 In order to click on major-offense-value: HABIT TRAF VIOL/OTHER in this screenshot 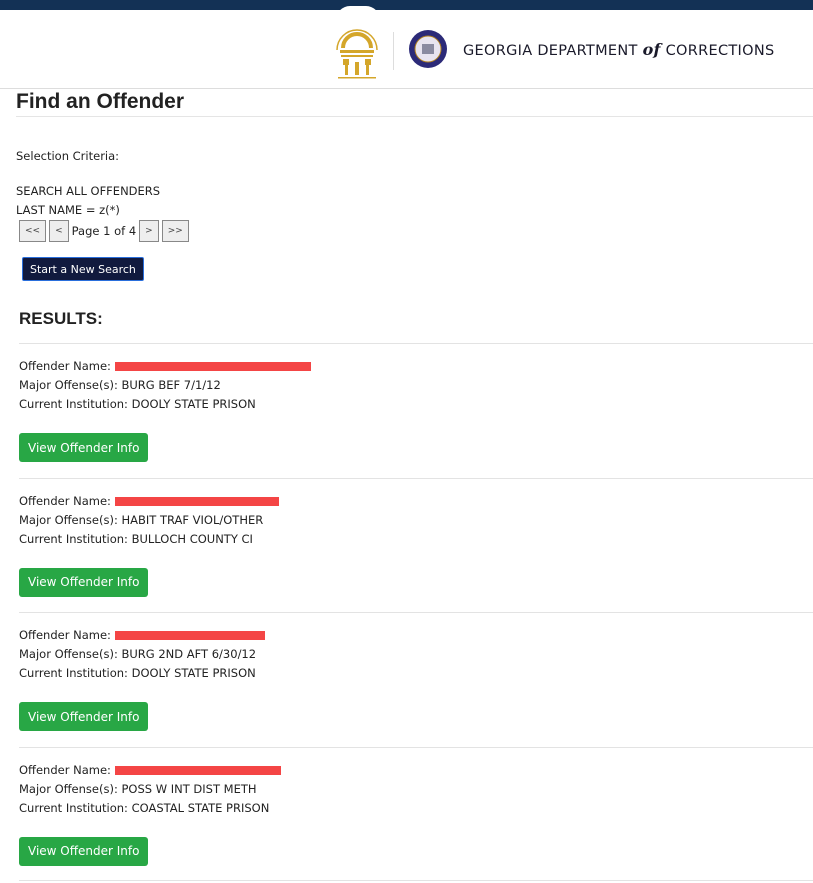, I will do `click(192, 519)`.